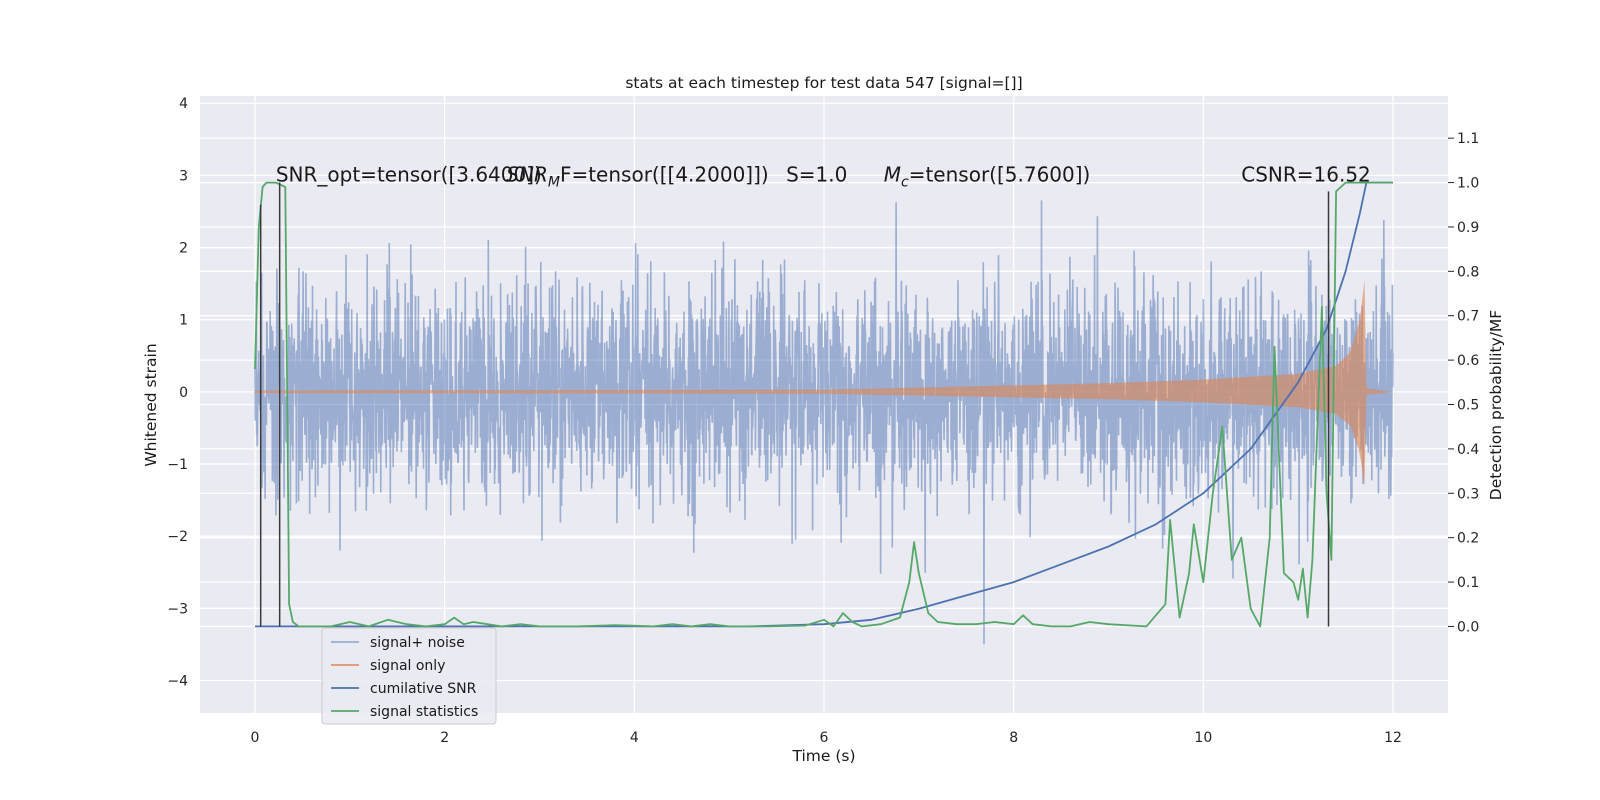  I want to click on annotation-suffix: =tensor([5.7600]), so click(1000, 175).